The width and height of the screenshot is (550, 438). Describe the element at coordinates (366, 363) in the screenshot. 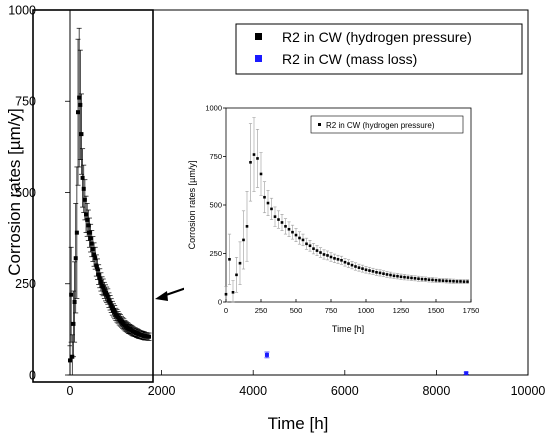

I see `series-r2-in-cw-mass-loss-` at that location.